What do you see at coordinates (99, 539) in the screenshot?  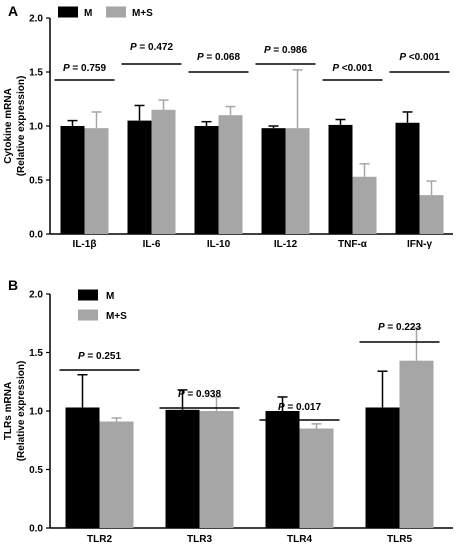 I see `x-tick-label: TLR2` at bounding box center [99, 539].